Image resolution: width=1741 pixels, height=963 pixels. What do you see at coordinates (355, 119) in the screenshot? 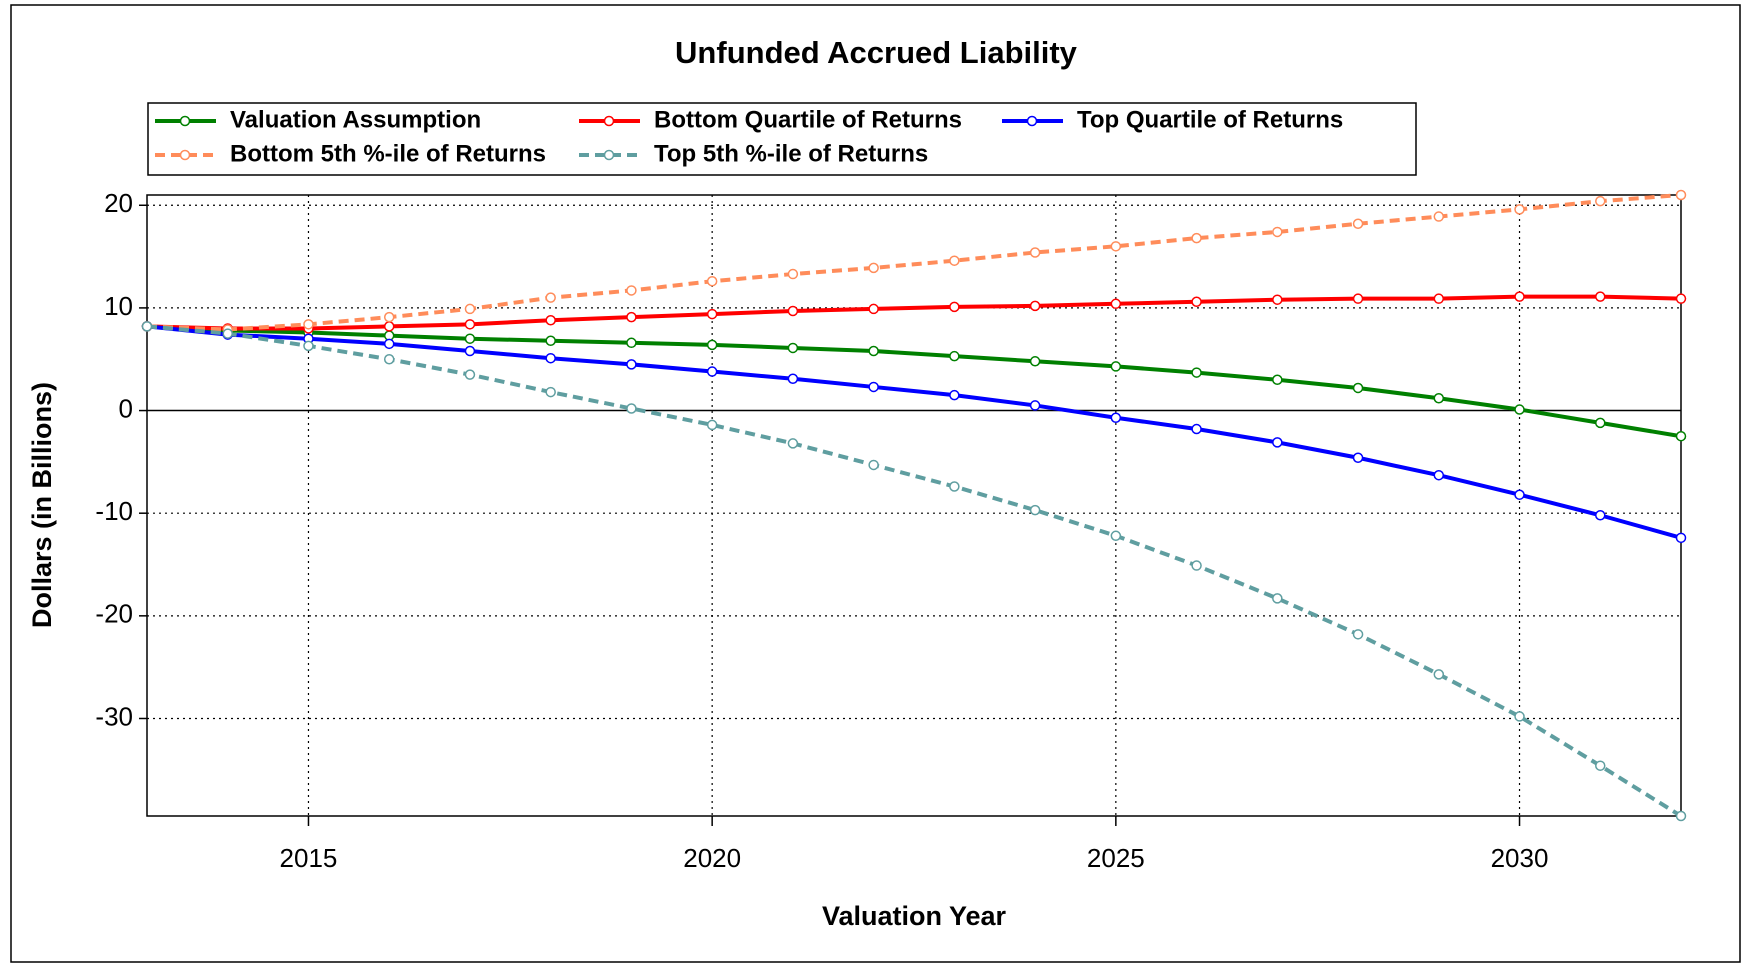
I see `legend-label: Valuation Assumption` at bounding box center [355, 119].